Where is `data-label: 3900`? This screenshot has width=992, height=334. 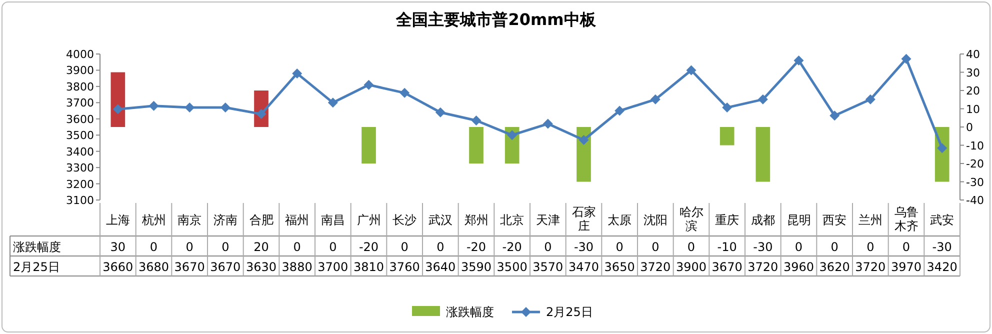 data-label: 3900 is located at coordinates (691, 267).